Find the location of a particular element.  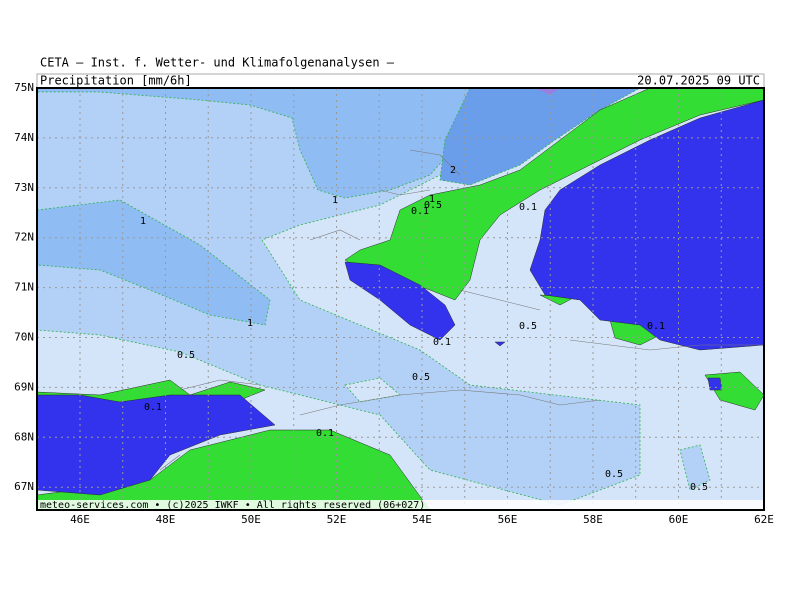

latitude-label: 72N is located at coordinates (24, 237).